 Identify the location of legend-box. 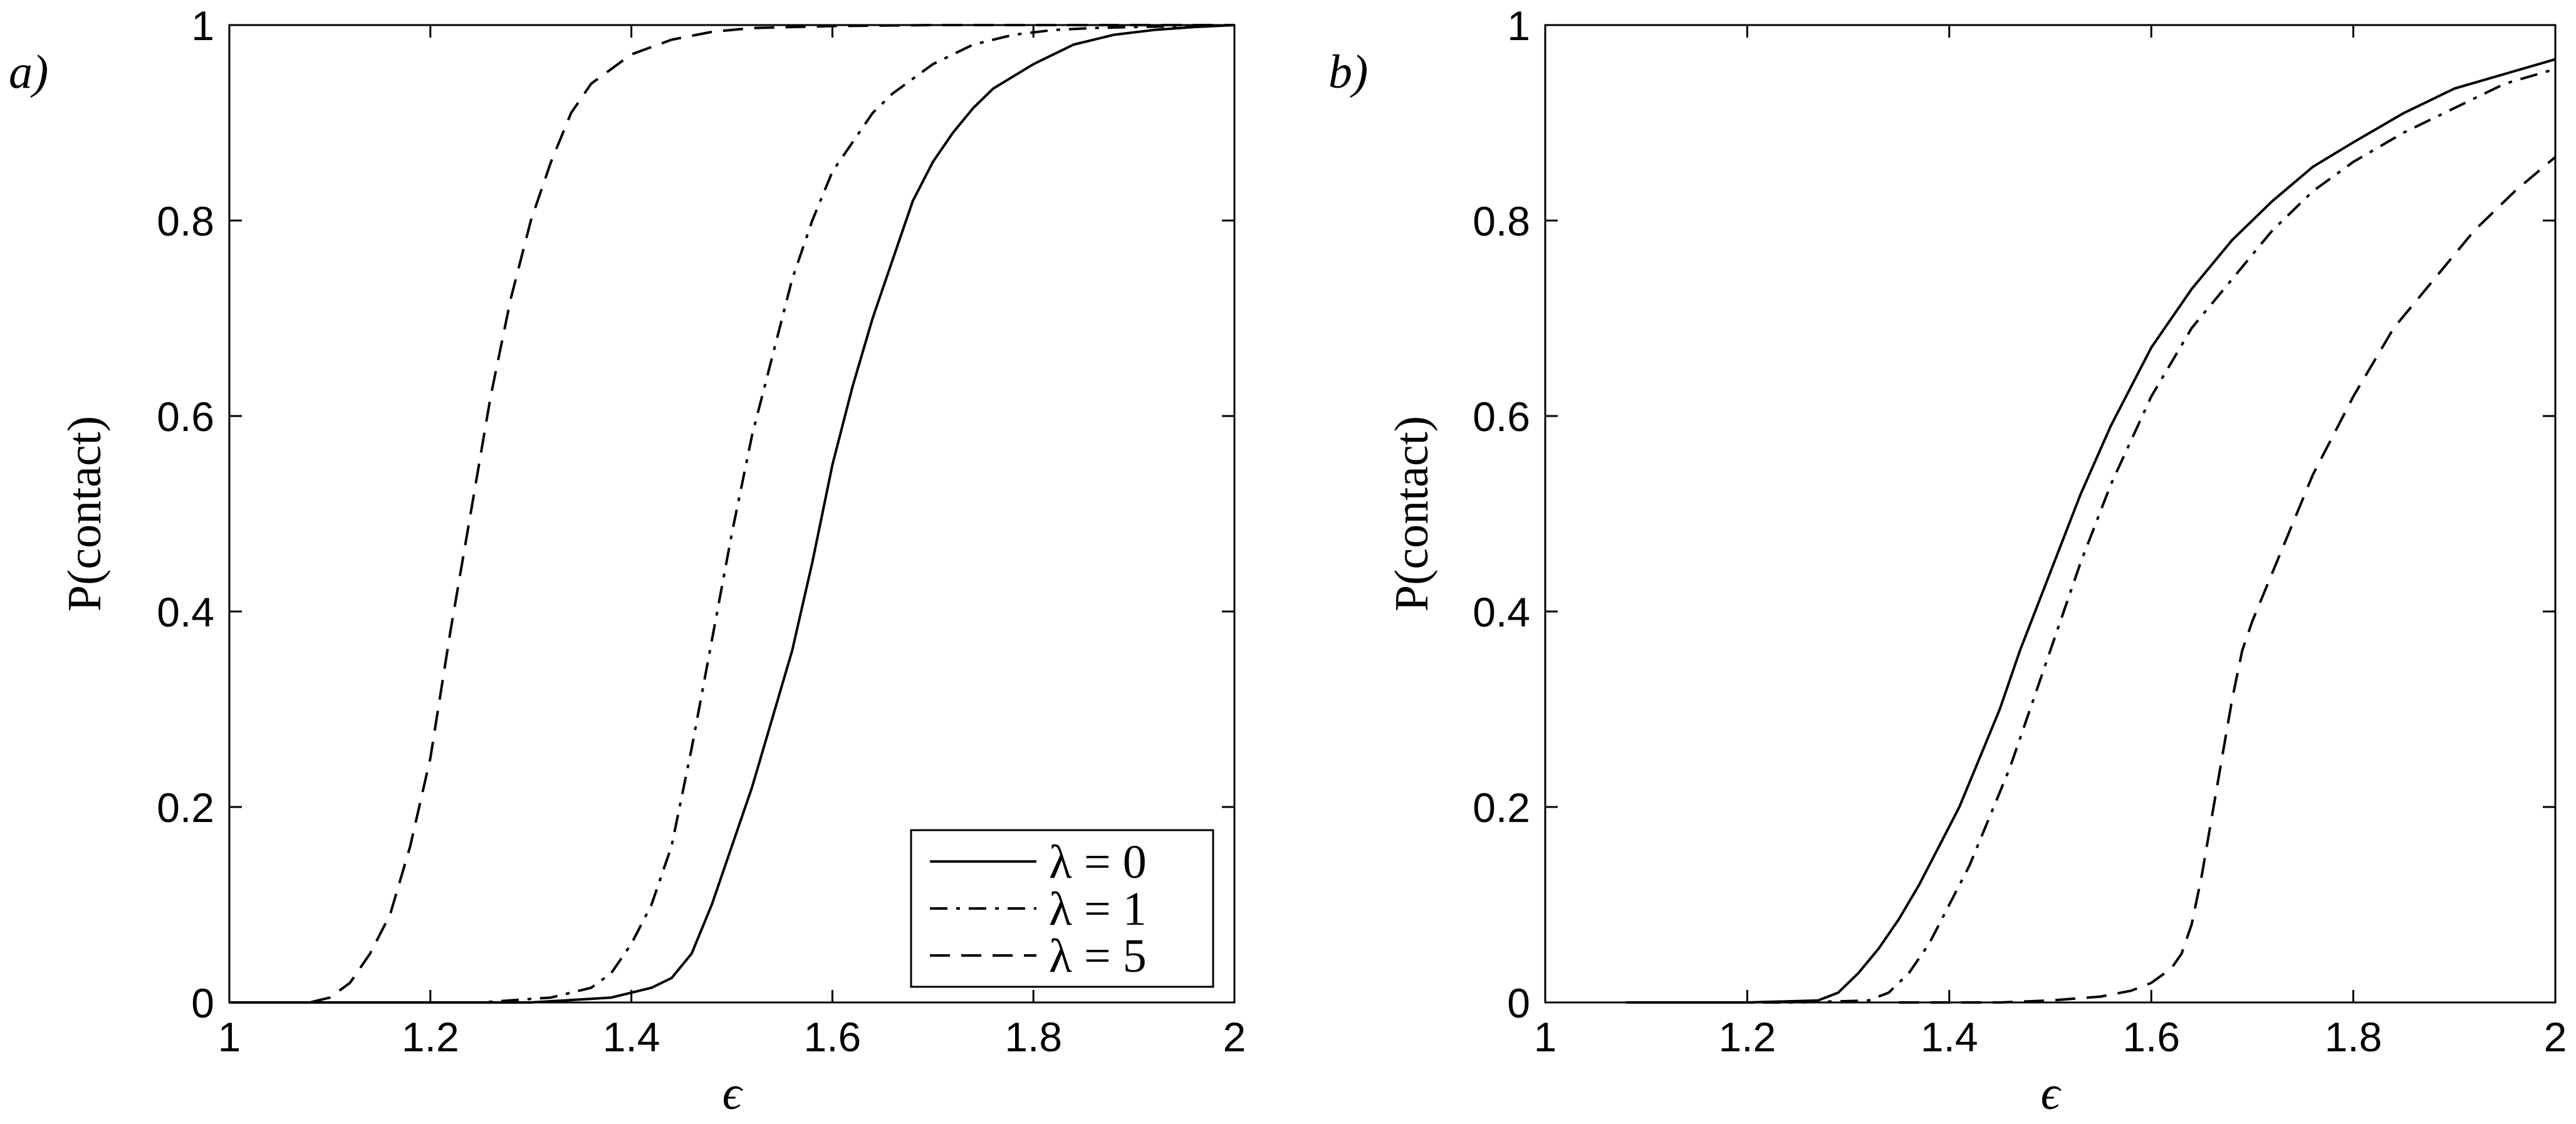
(1062, 909).